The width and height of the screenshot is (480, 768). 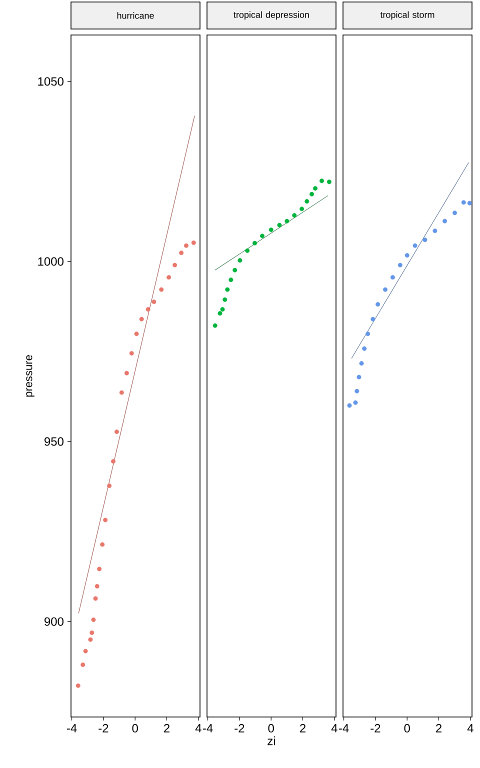 I want to click on chart-title: tropical storm, so click(x=407, y=15).